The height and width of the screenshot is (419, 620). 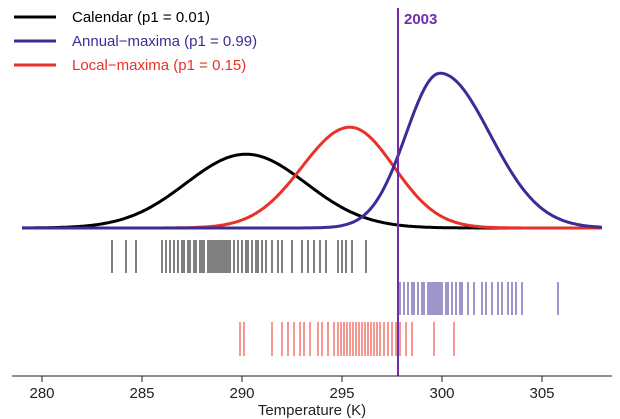 What do you see at coordinates (159, 65) in the screenshot?
I see `legend-label-2: Local−maxima (p1 = 0.15)` at bounding box center [159, 65].